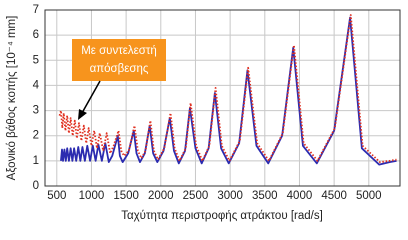 This screenshot has height=240, width=408. Describe the element at coordinates (119, 69) in the screenshot. I see `annotation-text: απόσβεσης` at that location.